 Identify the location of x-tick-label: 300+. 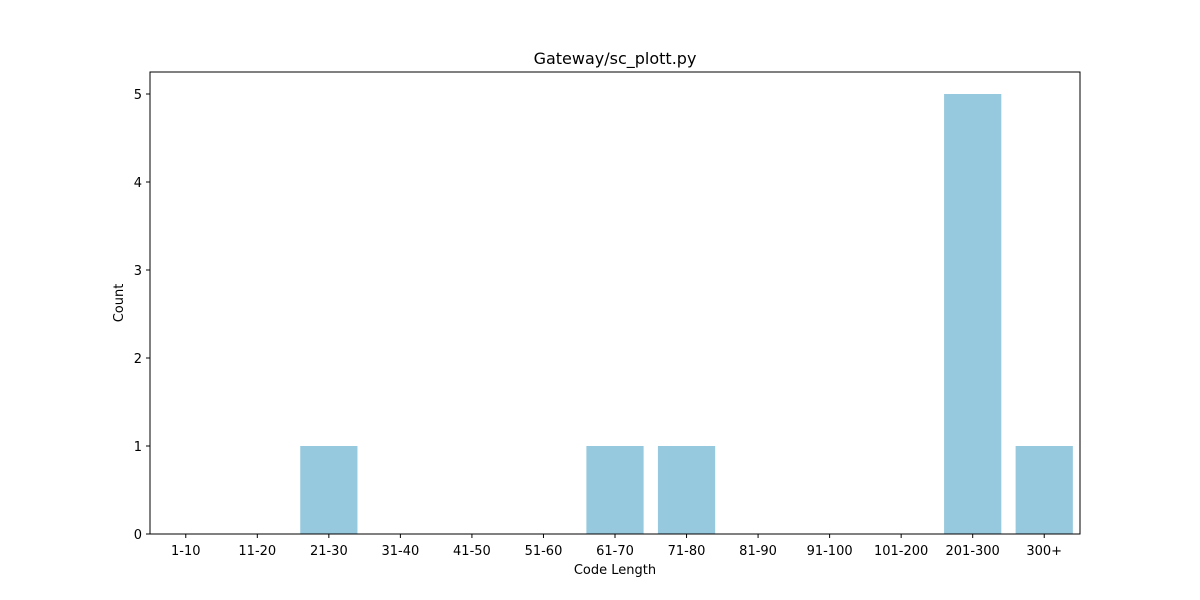
(1044, 551).